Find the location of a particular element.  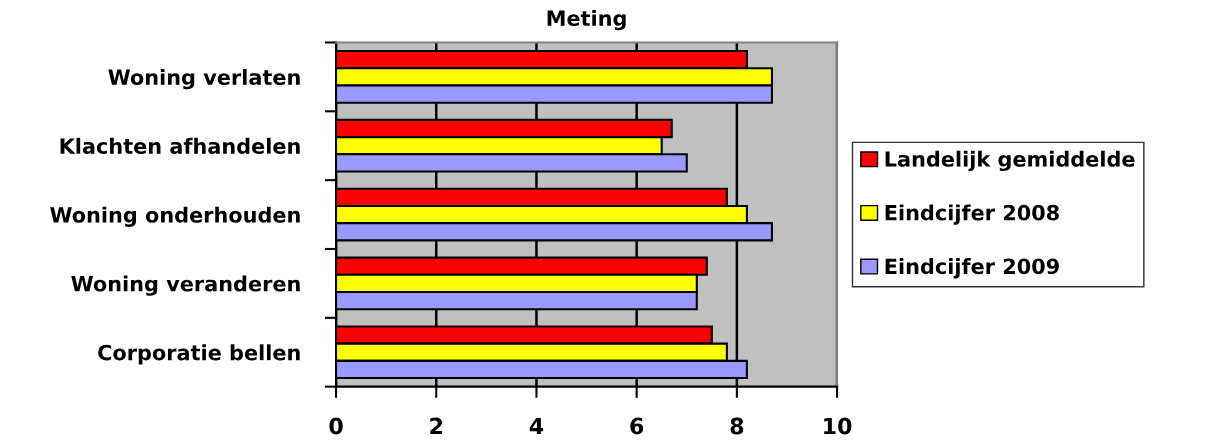

y-tick-label: Woning veranderen is located at coordinates (185, 285).